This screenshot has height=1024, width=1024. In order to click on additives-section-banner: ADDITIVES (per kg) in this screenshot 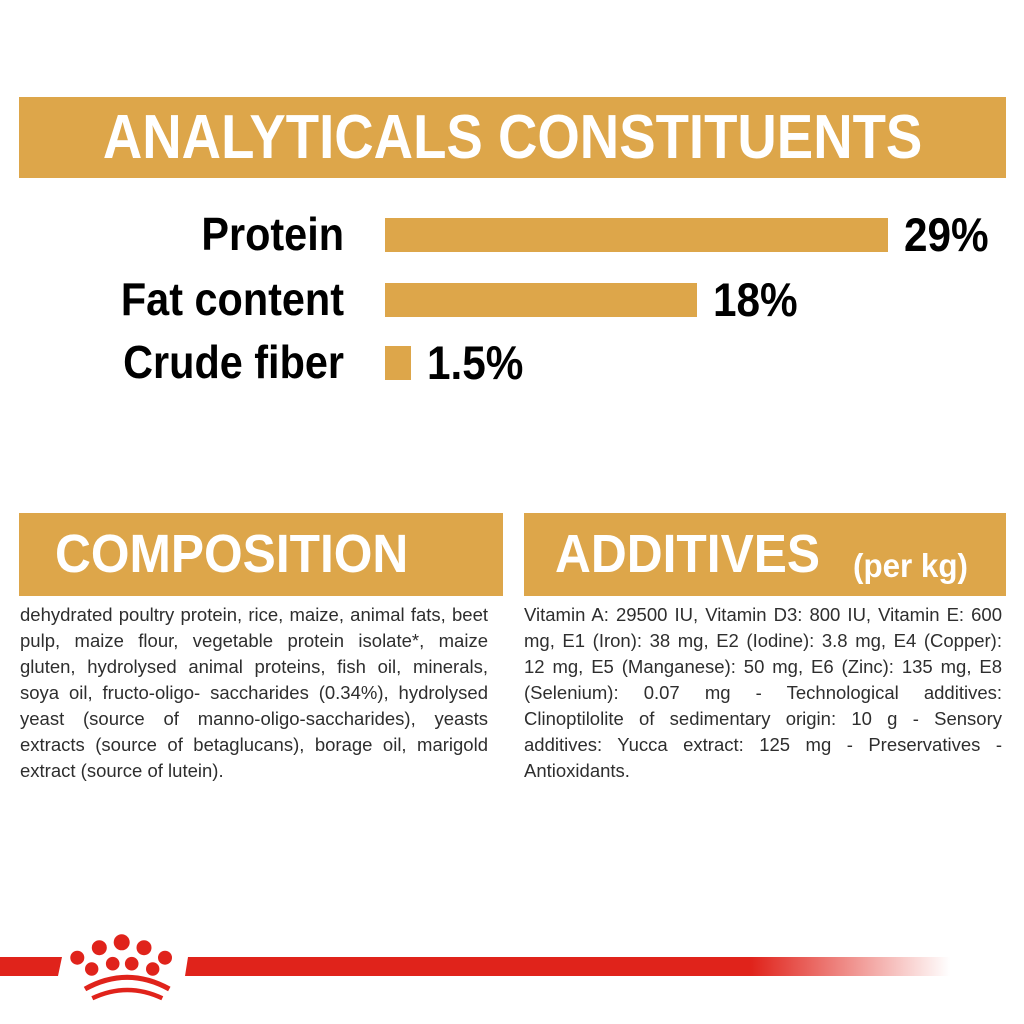, I will do `click(765, 554)`.